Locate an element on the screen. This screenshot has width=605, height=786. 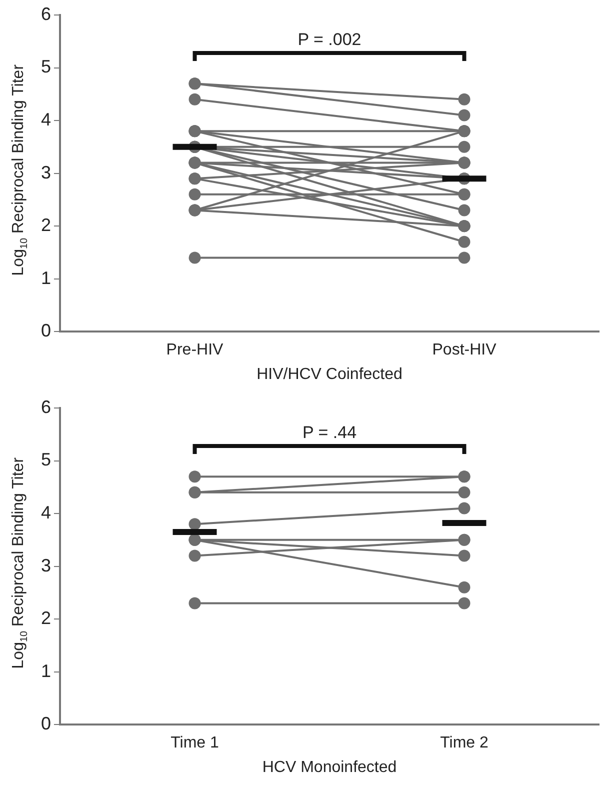
x-axis-title: HIV/HCV Coinfected is located at coordinates (329, 374).